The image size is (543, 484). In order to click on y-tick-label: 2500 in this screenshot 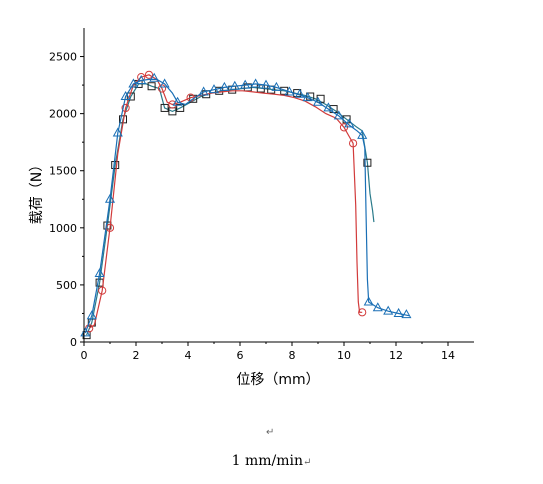, I will do `click(63, 57)`.